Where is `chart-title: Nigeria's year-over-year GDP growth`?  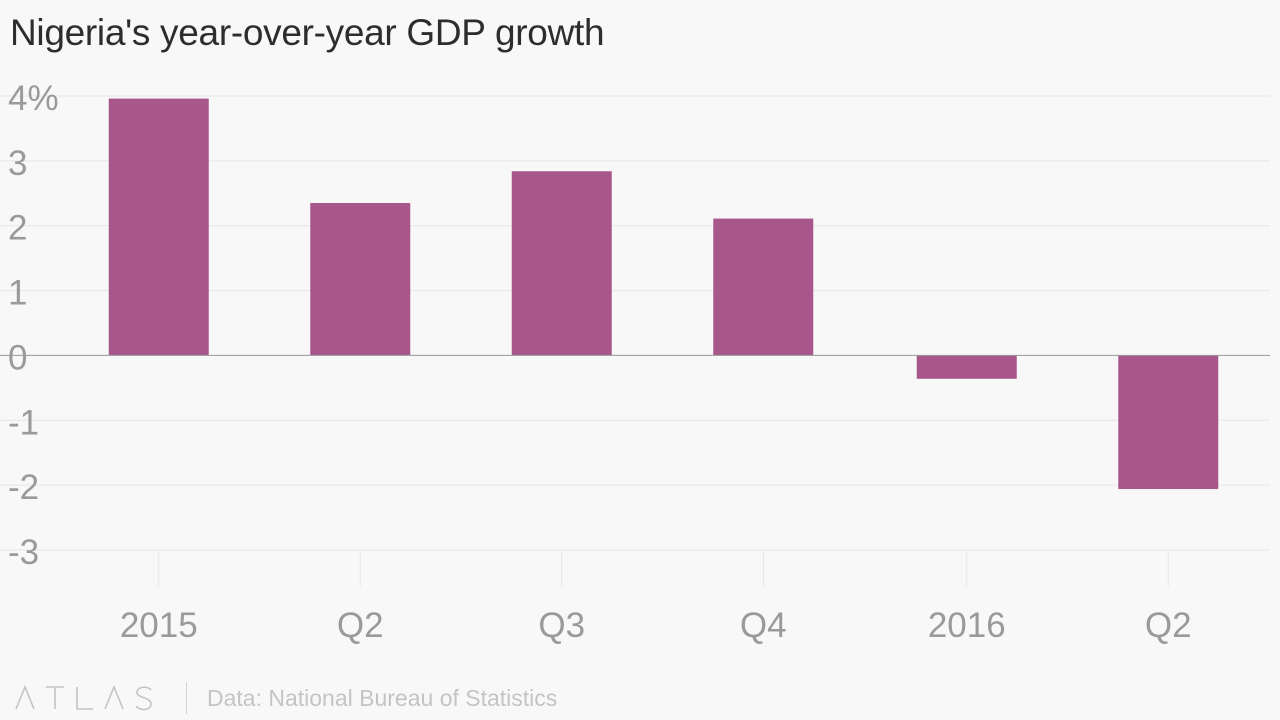 chart-title: Nigeria's year-over-year GDP growth is located at coordinates (307, 32).